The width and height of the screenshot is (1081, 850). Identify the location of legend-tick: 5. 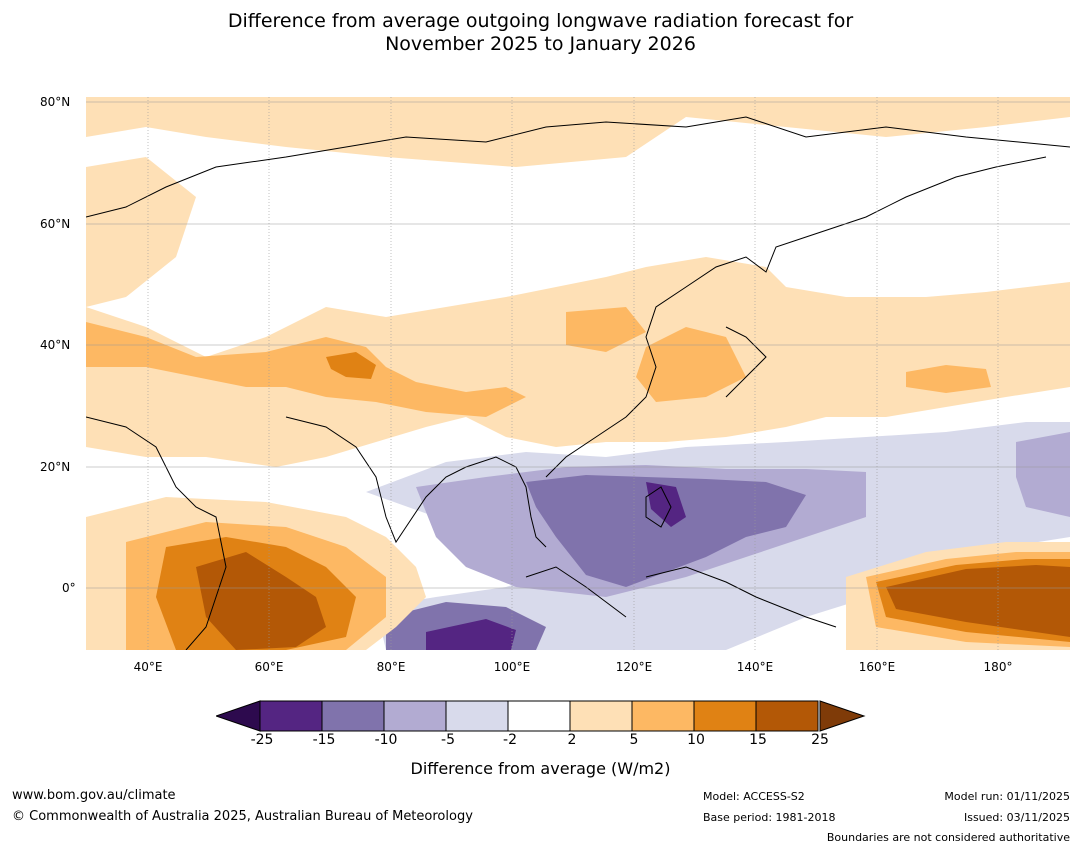
(634, 740).